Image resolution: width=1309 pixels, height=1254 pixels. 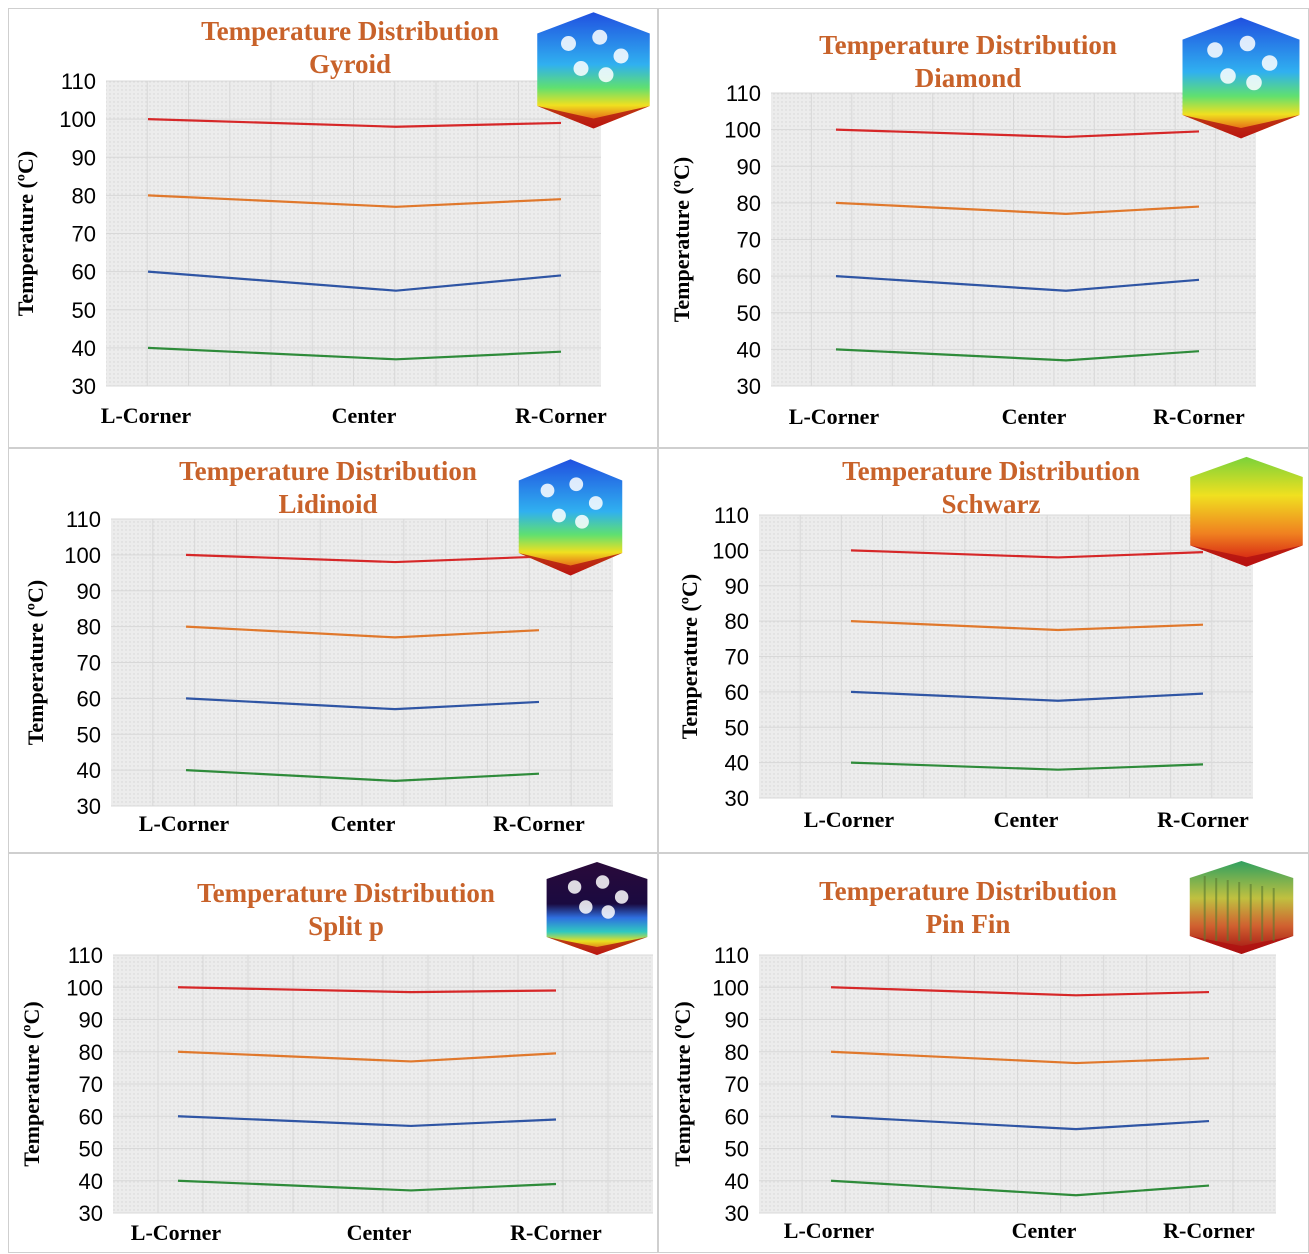 I want to click on lidinoid-thumbnail, so click(x=570, y=517).